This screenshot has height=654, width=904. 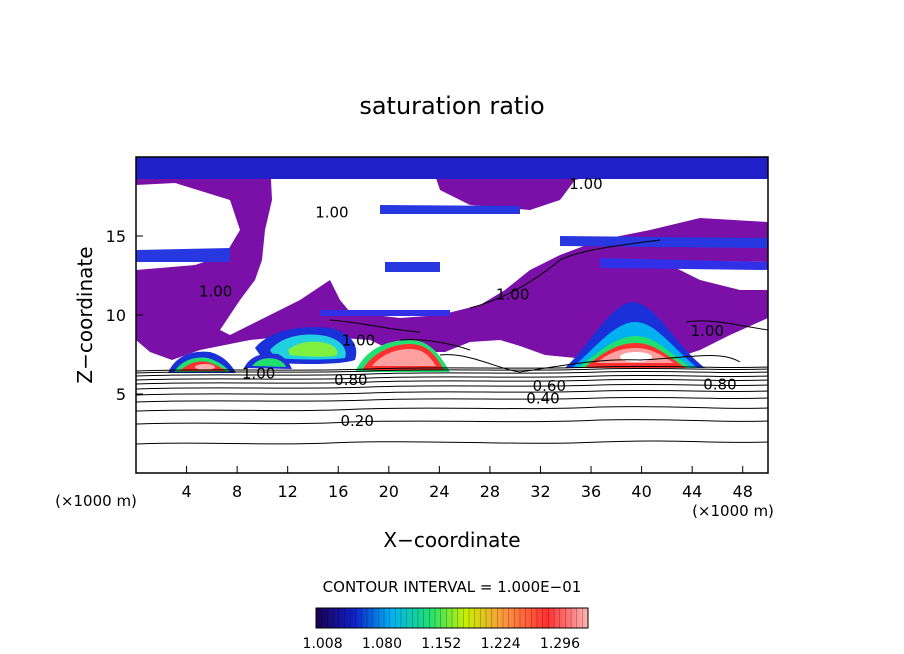 I want to click on y-axis: 5 10 15, so click(x=124, y=315).